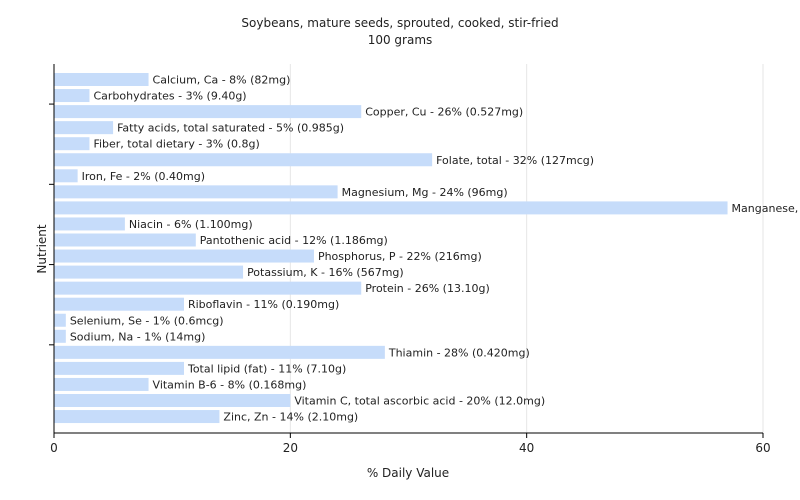 This screenshot has width=800, height=500. I want to click on x-axis-title: % Daily Value, so click(408, 473).